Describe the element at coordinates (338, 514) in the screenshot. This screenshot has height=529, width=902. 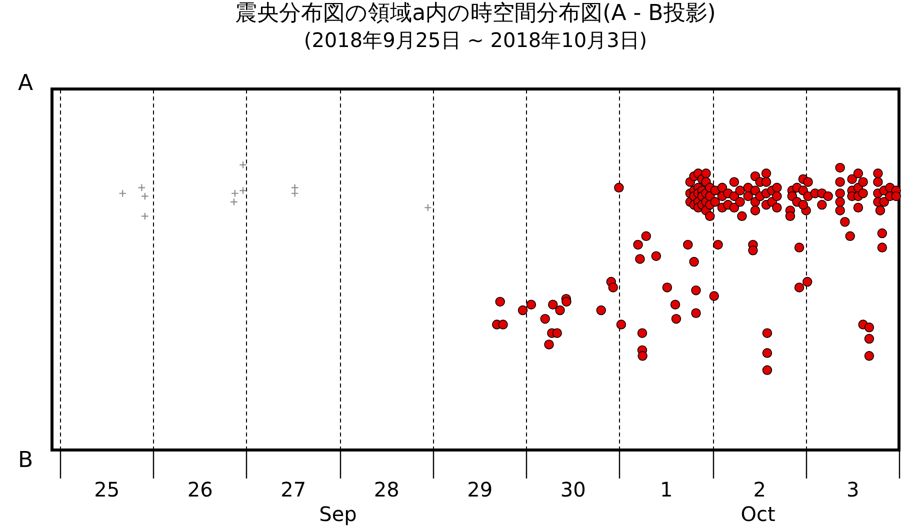
I see `text: Sep` at that location.